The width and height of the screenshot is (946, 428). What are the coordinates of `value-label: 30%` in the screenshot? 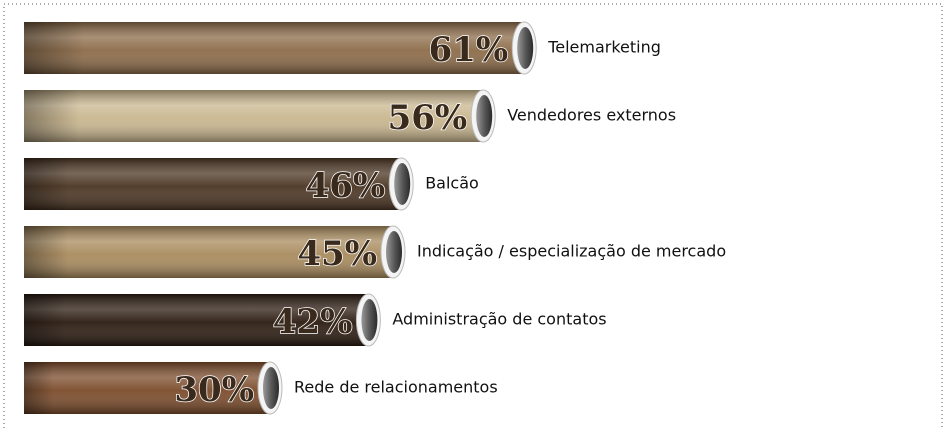 It's located at (214, 390).